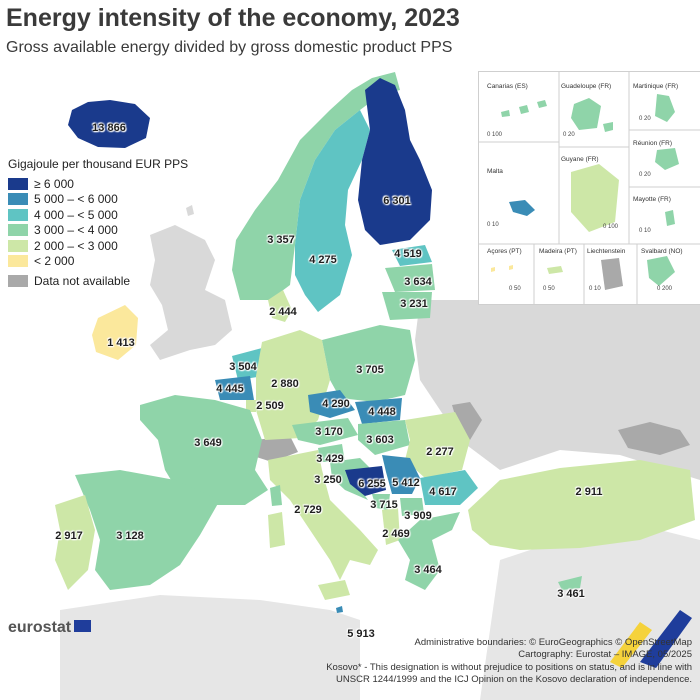 The height and width of the screenshot is (700, 700). What do you see at coordinates (248, 364) in the screenshot?
I see `netherlands-shape` at bounding box center [248, 364].